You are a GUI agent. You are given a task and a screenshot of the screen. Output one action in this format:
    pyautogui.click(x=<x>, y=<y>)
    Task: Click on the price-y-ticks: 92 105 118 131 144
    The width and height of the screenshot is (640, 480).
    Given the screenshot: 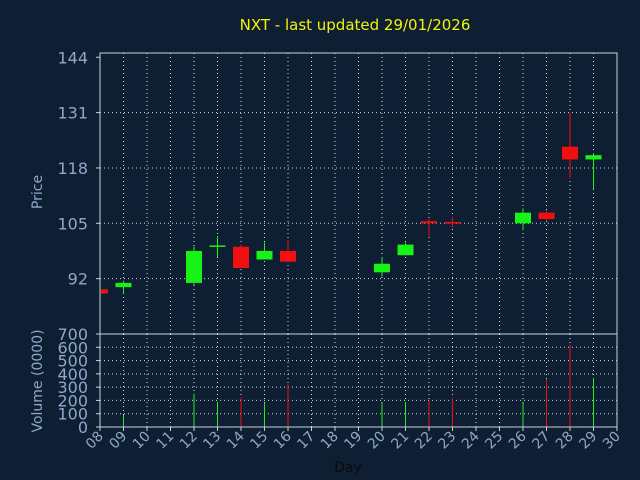 What is the action you would take?
    pyautogui.click(x=78, y=168)
    